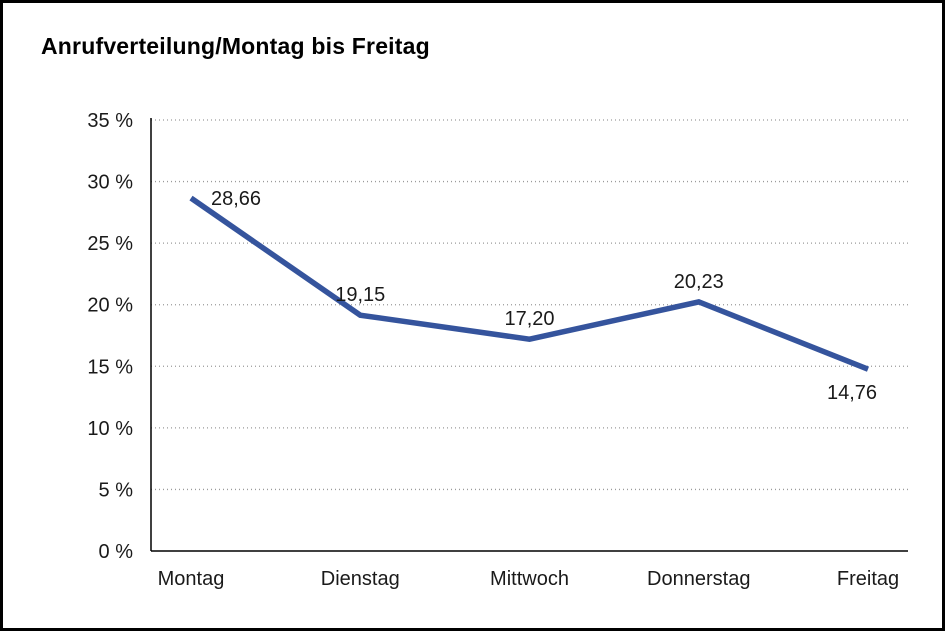 The height and width of the screenshot is (631, 945). What do you see at coordinates (116, 490) in the screenshot?
I see `y-tick-label: 5 %` at bounding box center [116, 490].